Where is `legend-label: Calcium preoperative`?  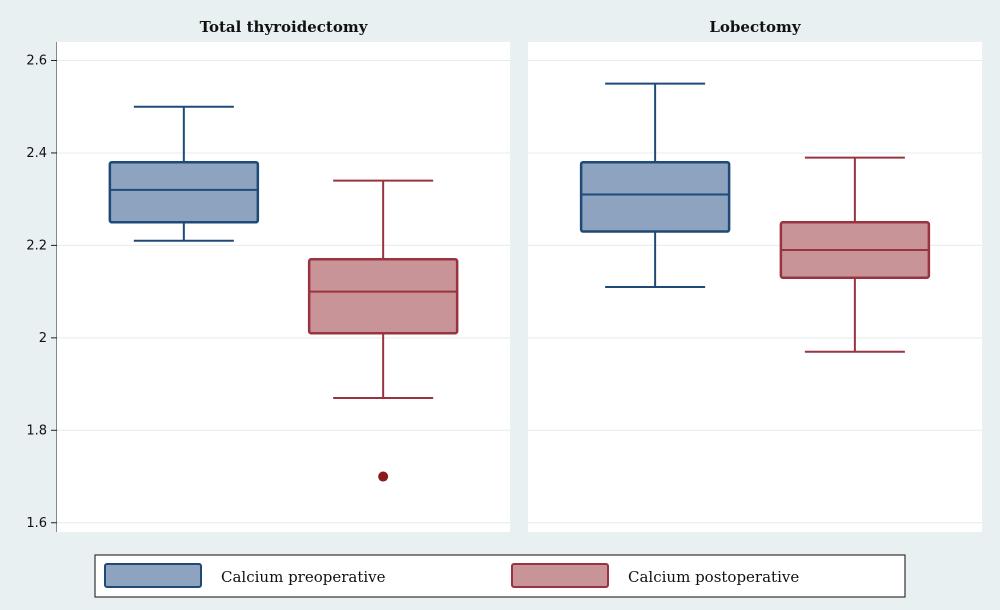
legend-label: Calcium preoperative is located at coordinates (303, 577).